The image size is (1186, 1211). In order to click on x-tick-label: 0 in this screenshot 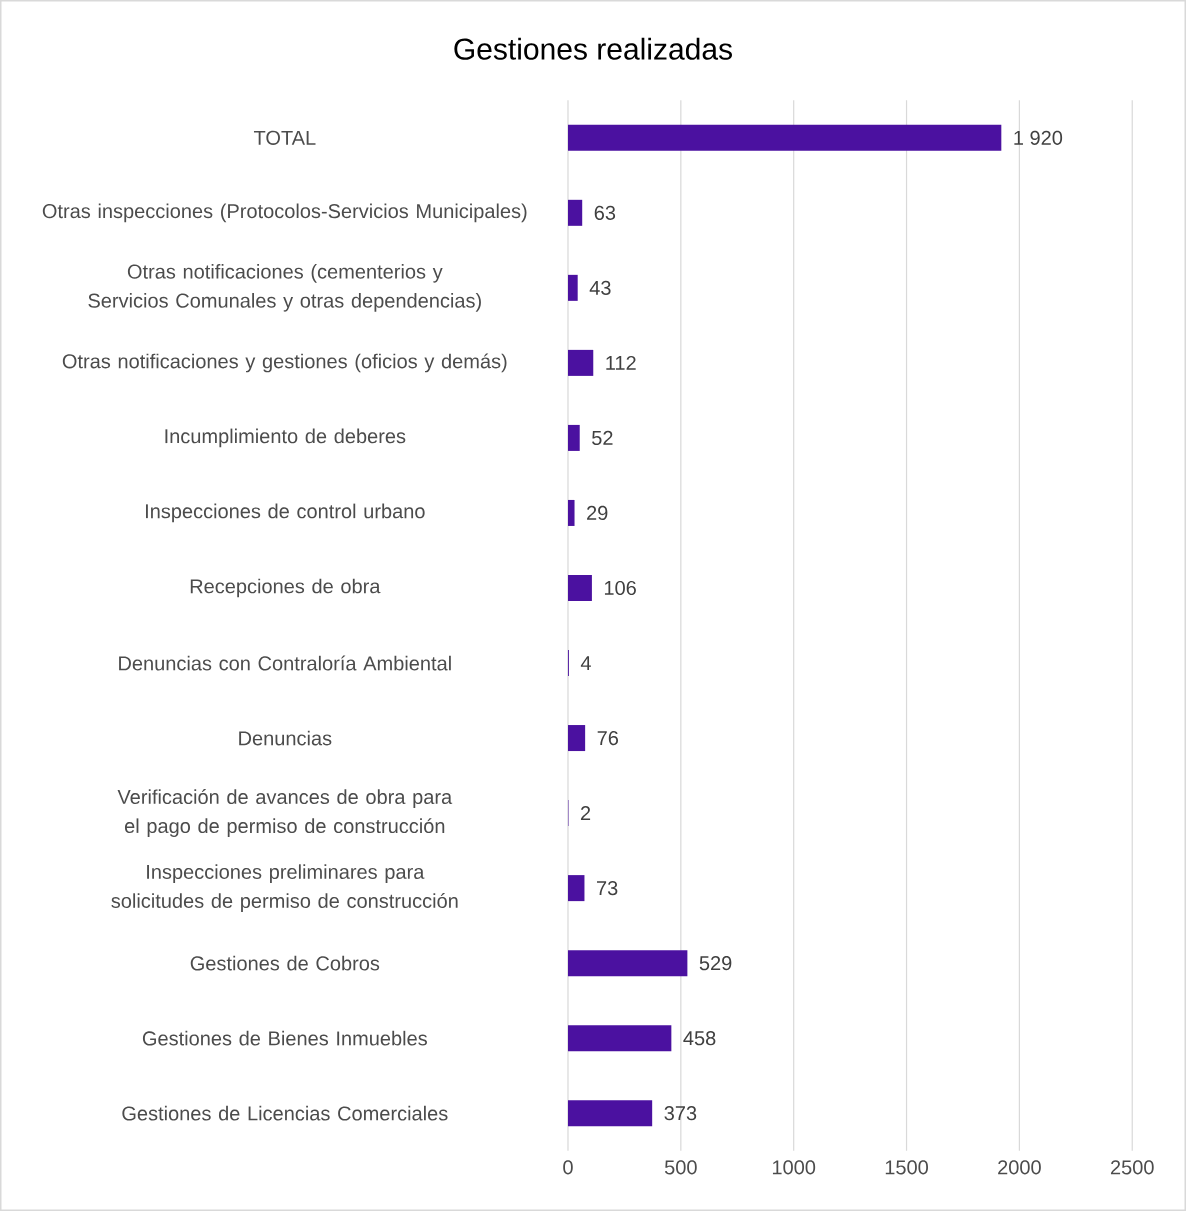, I will do `click(568, 1167)`.